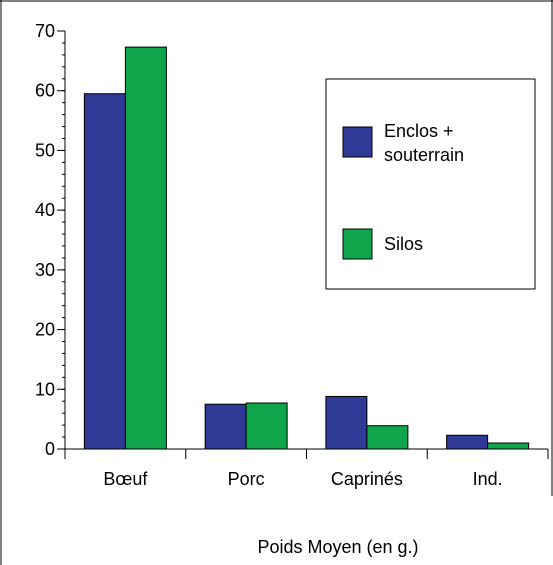  What do you see at coordinates (45, 91) in the screenshot?
I see `y-tick-label: 60` at bounding box center [45, 91].